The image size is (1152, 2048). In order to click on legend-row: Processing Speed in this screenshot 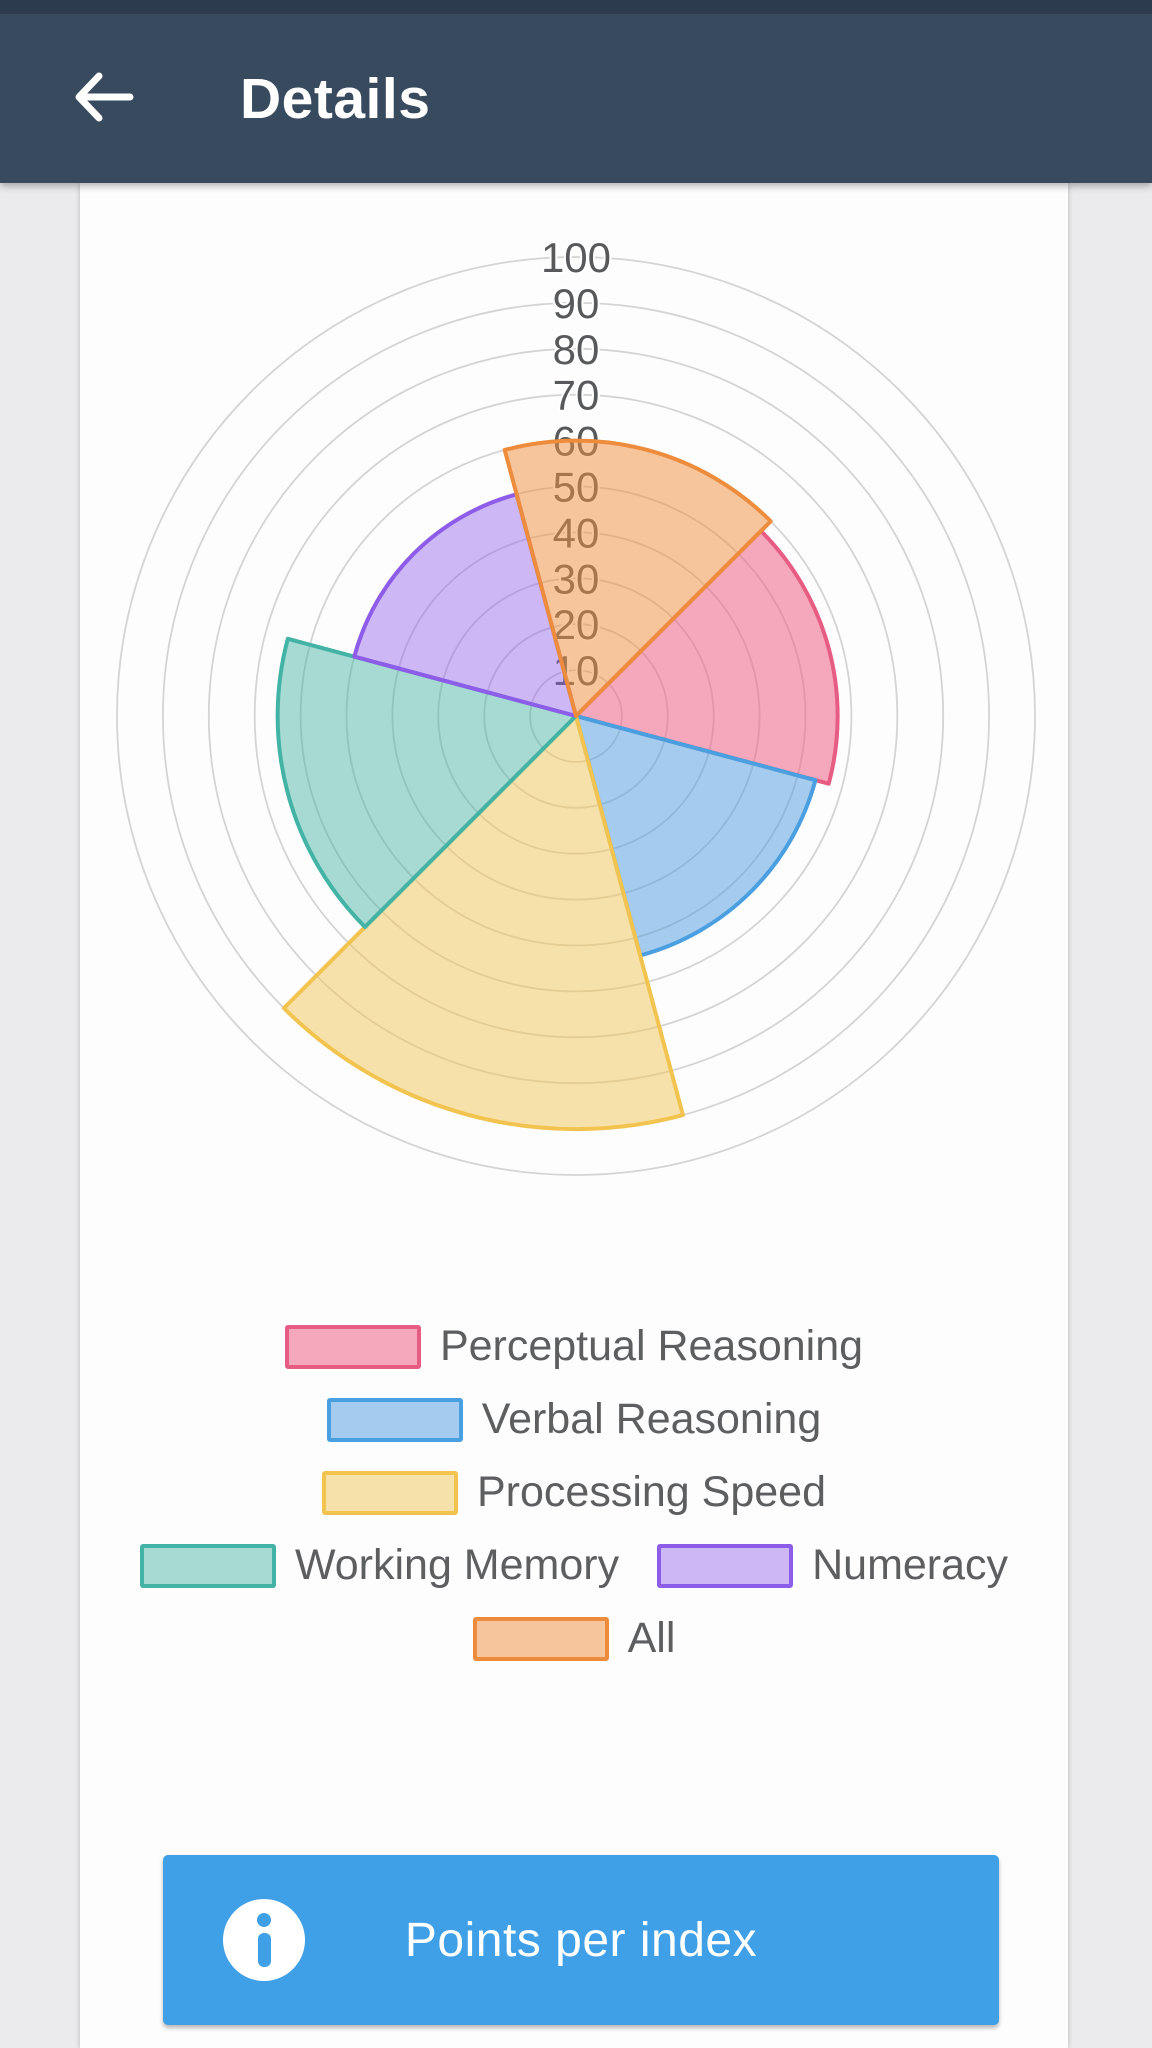, I will do `click(574, 1492)`.